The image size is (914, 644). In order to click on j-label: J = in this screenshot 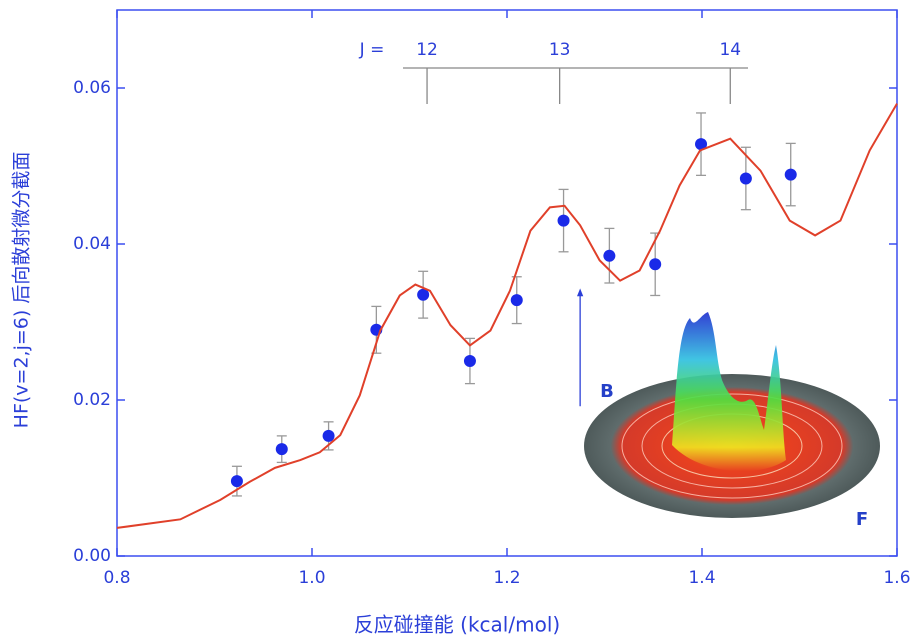, I will do `click(372, 50)`.